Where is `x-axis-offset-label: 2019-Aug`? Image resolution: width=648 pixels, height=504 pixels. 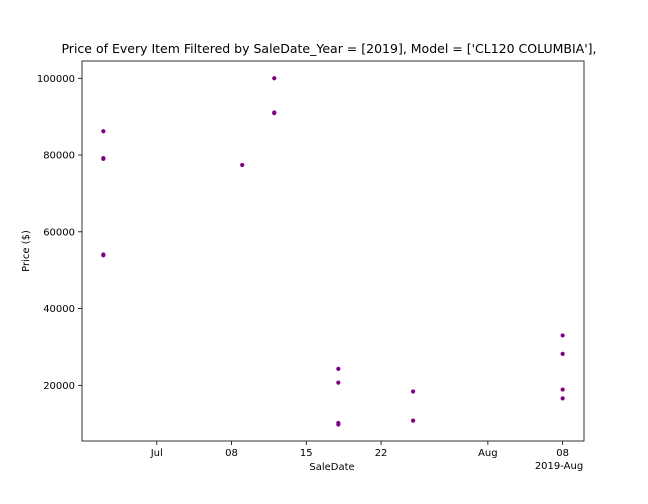 x-axis-offset-label: 2019-Aug is located at coordinates (559, 466).